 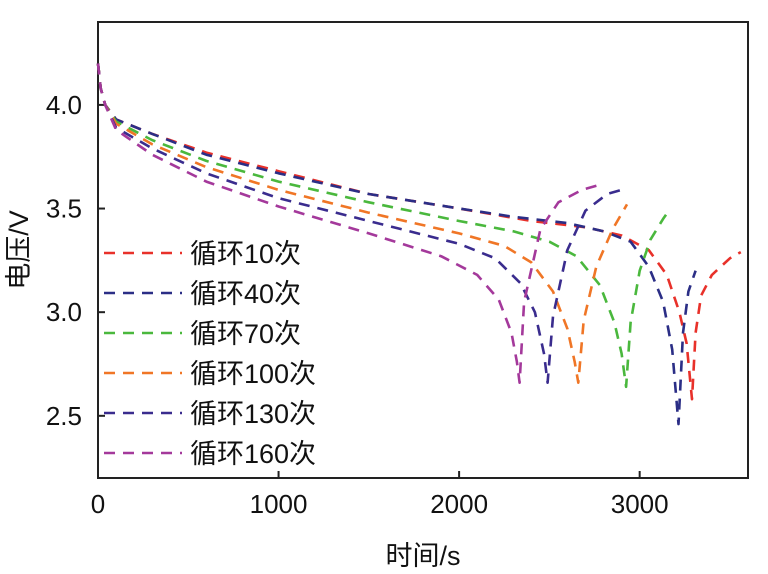 I want to click on x-tick-label: 3000, so click(x=640, y=504).